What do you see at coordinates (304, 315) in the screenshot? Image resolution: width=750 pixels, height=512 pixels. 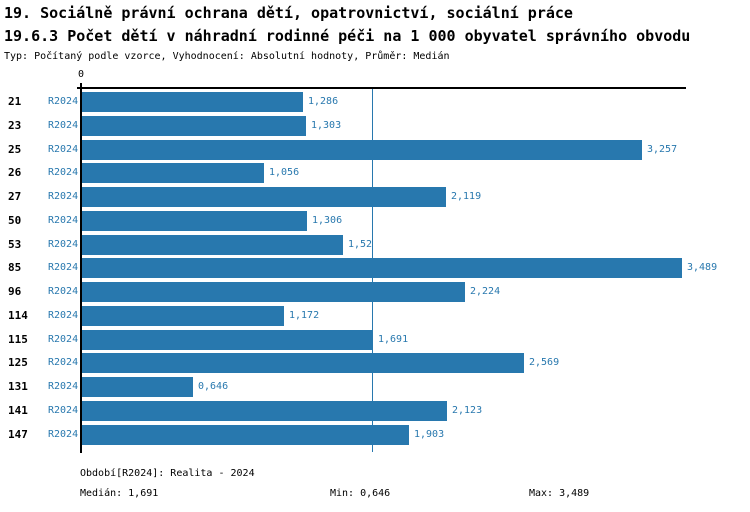 I see `value-label: 1,172` at bounding box center [304, 315].